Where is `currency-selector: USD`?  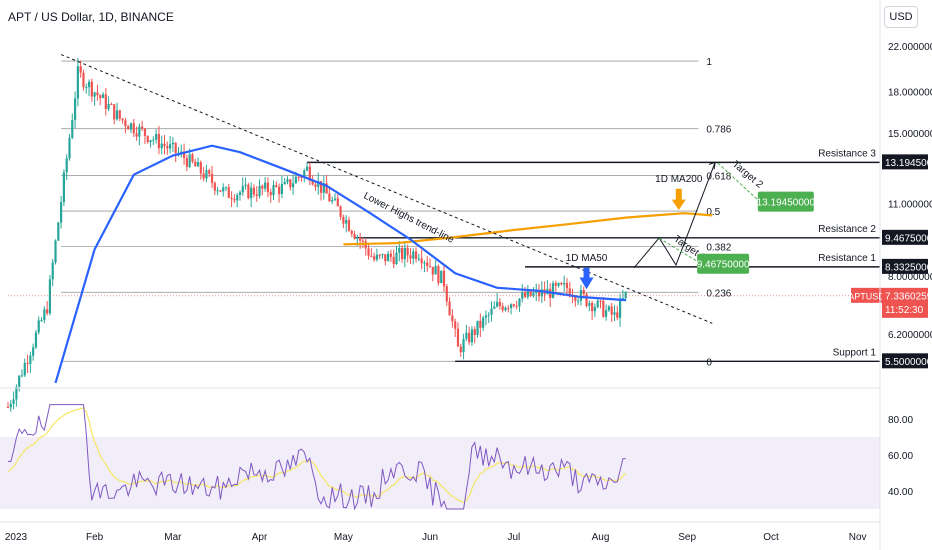 currency-selector: USD is located at coordinates (901, 17).